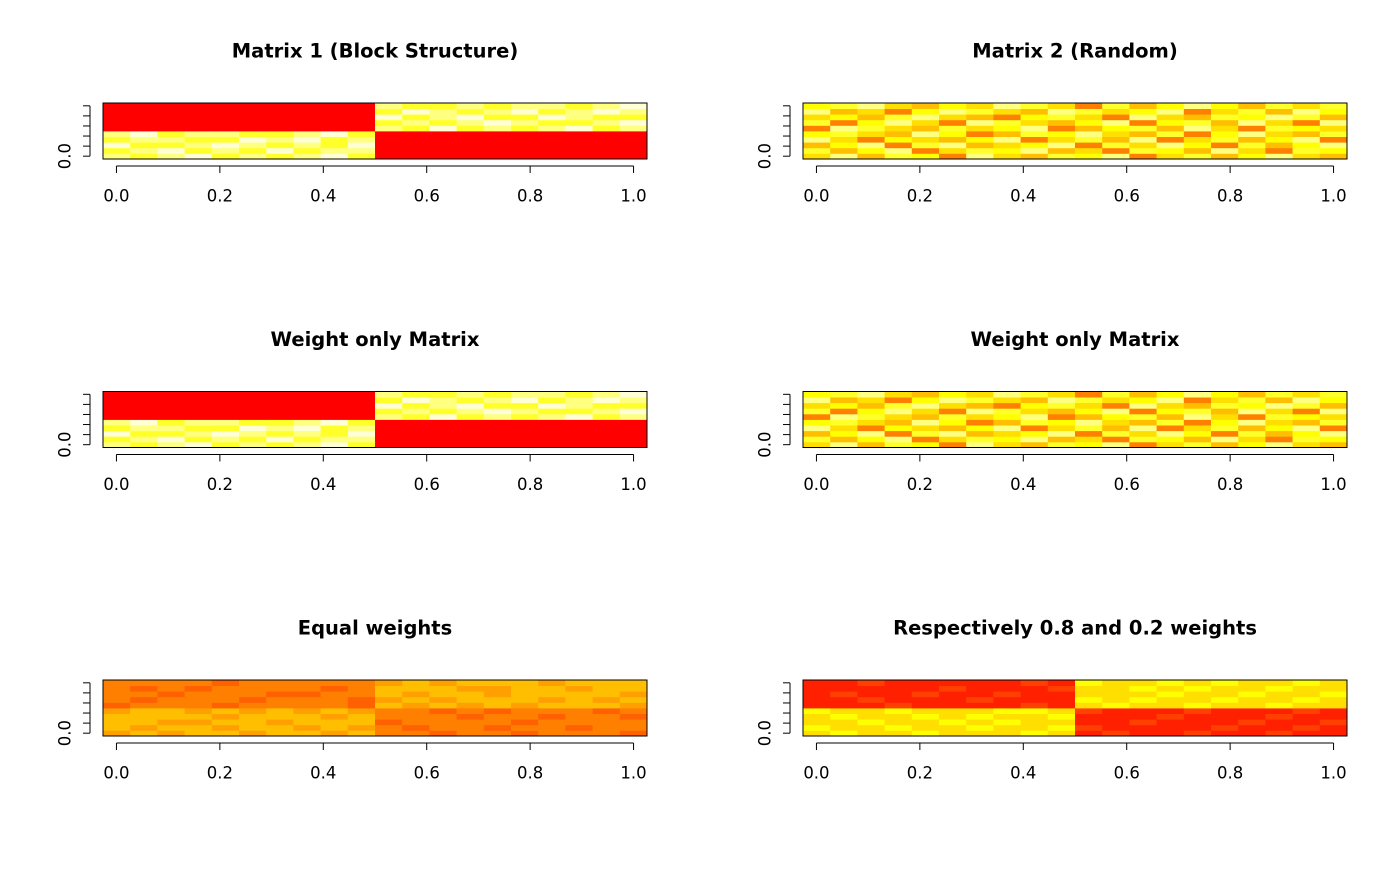 The image size is (1400, 870). What do you see at coordinates (375, 131) in the screenshot?
I see `plot-box` at bounding box center [375, 131].